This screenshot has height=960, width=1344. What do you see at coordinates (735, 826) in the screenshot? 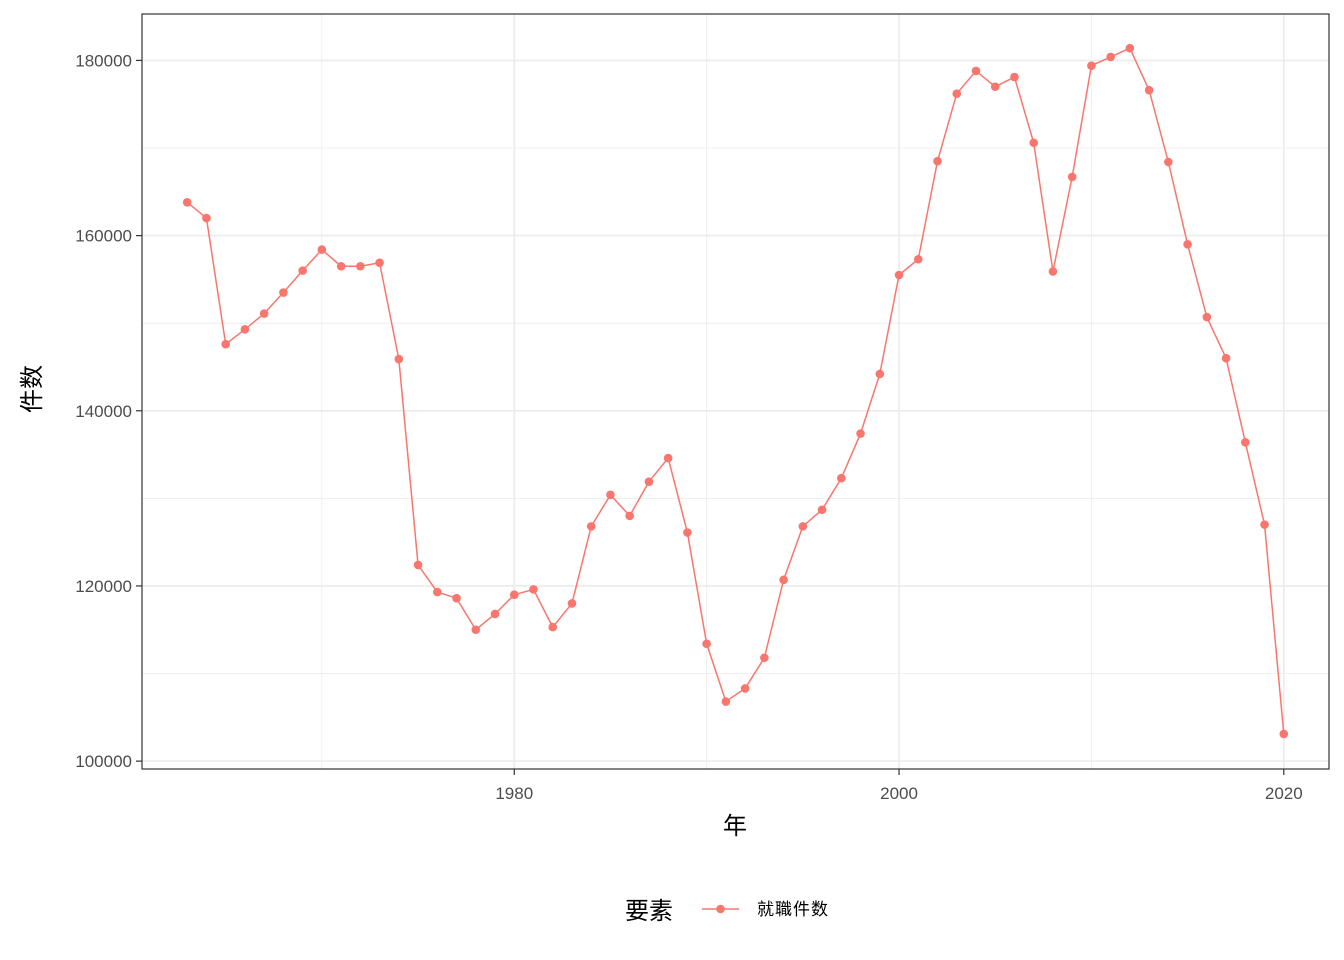
I see `x-axis-title: 年` at bounding box center [735, 826].